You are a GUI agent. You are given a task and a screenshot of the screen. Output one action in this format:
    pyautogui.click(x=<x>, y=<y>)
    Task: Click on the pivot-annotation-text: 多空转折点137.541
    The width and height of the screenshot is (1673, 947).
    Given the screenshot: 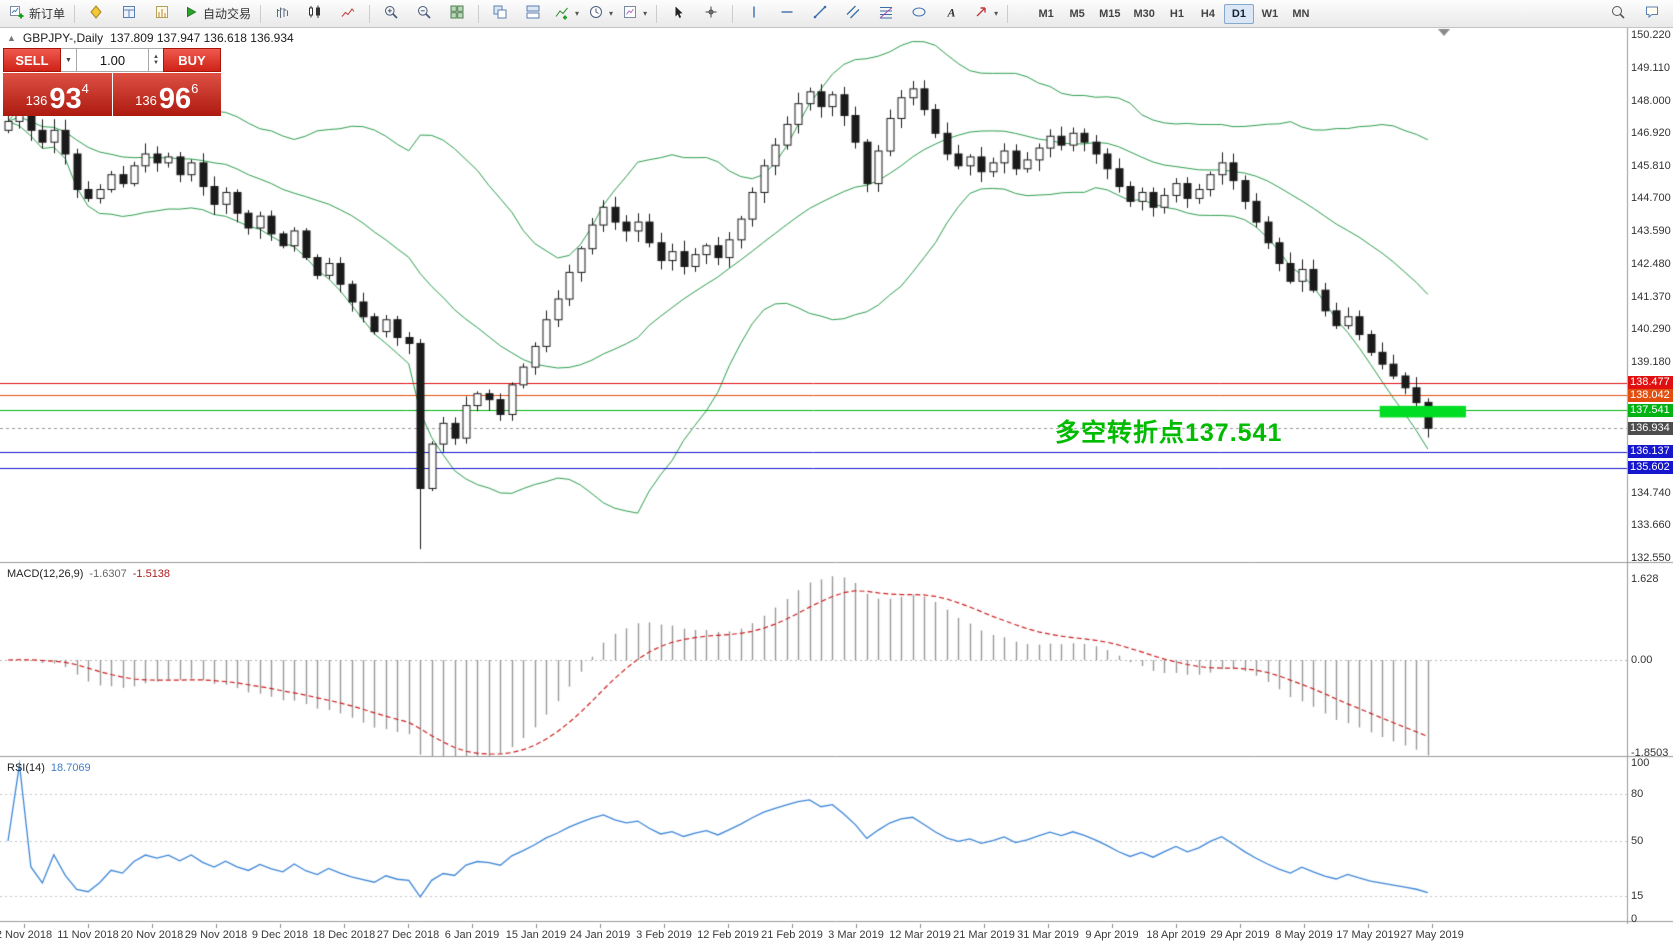 What is the action you would take?
    pyautogui.click(x=1169, y=433)
    